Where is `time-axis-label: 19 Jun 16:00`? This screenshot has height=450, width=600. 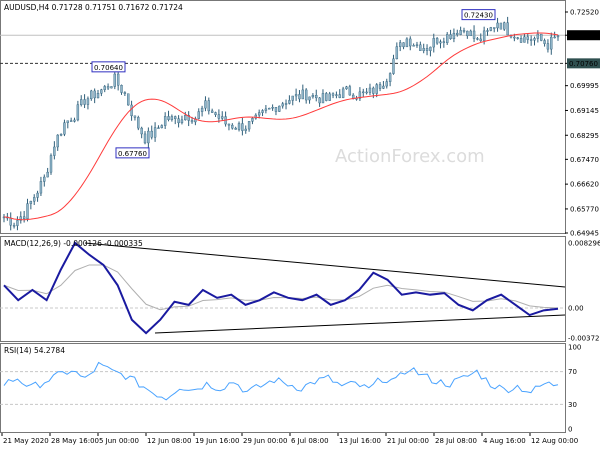
time-axis-label: 19 Jun 16:00 is located at coordinates (217, 441).